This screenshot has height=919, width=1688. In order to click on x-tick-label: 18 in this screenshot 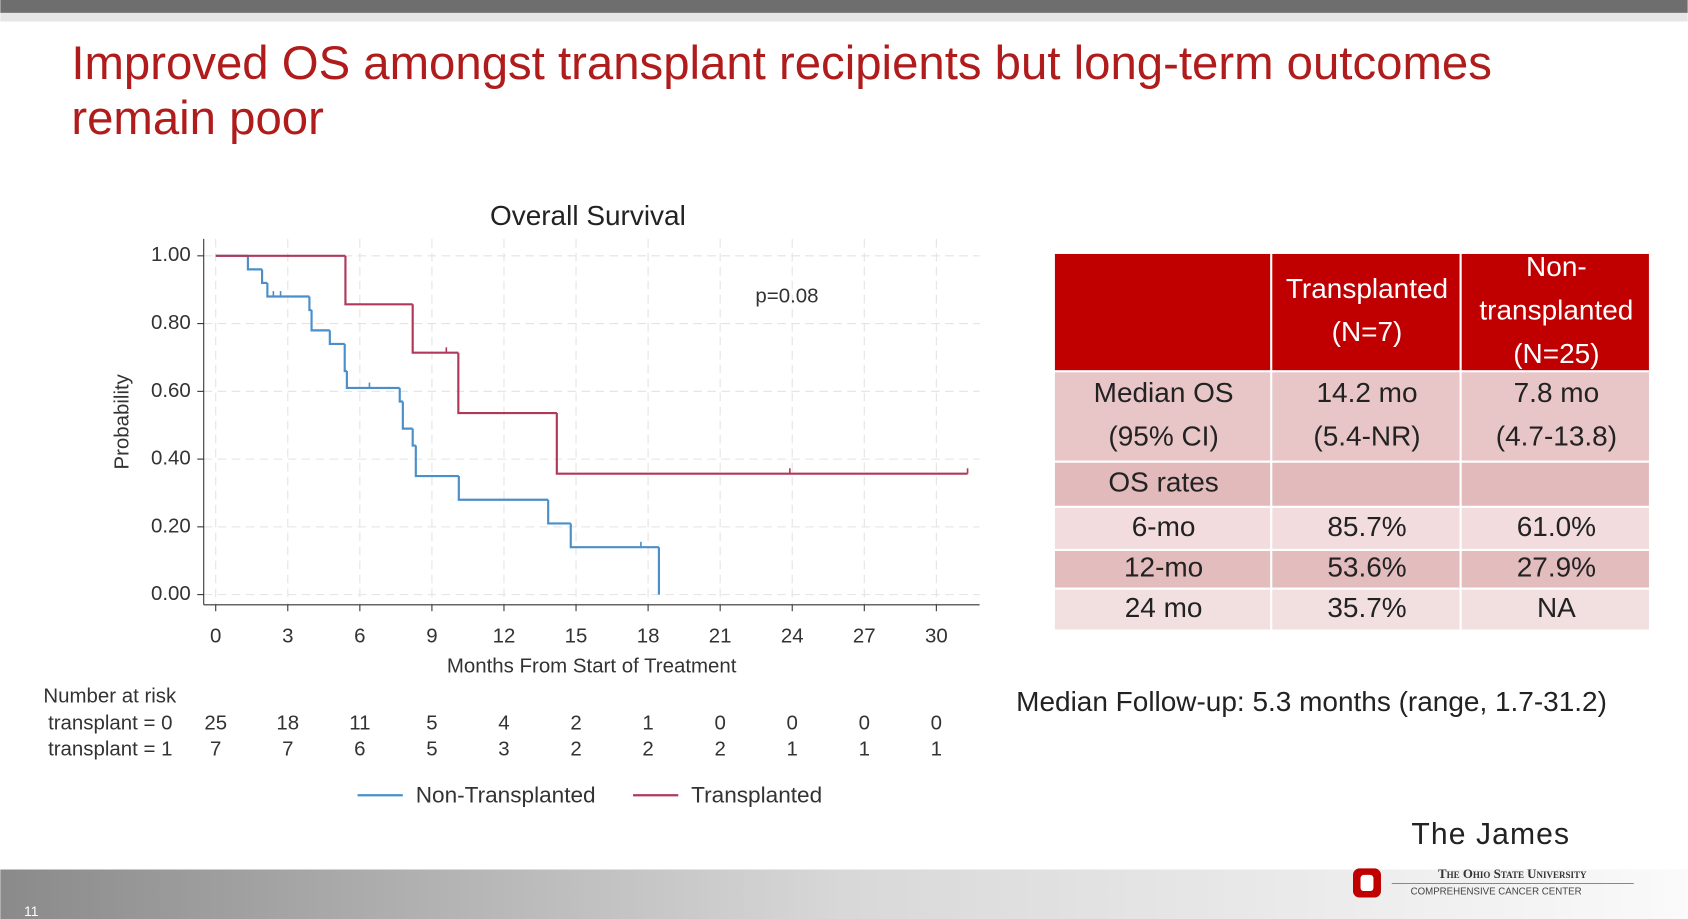, I will do `click(648, 635)`.